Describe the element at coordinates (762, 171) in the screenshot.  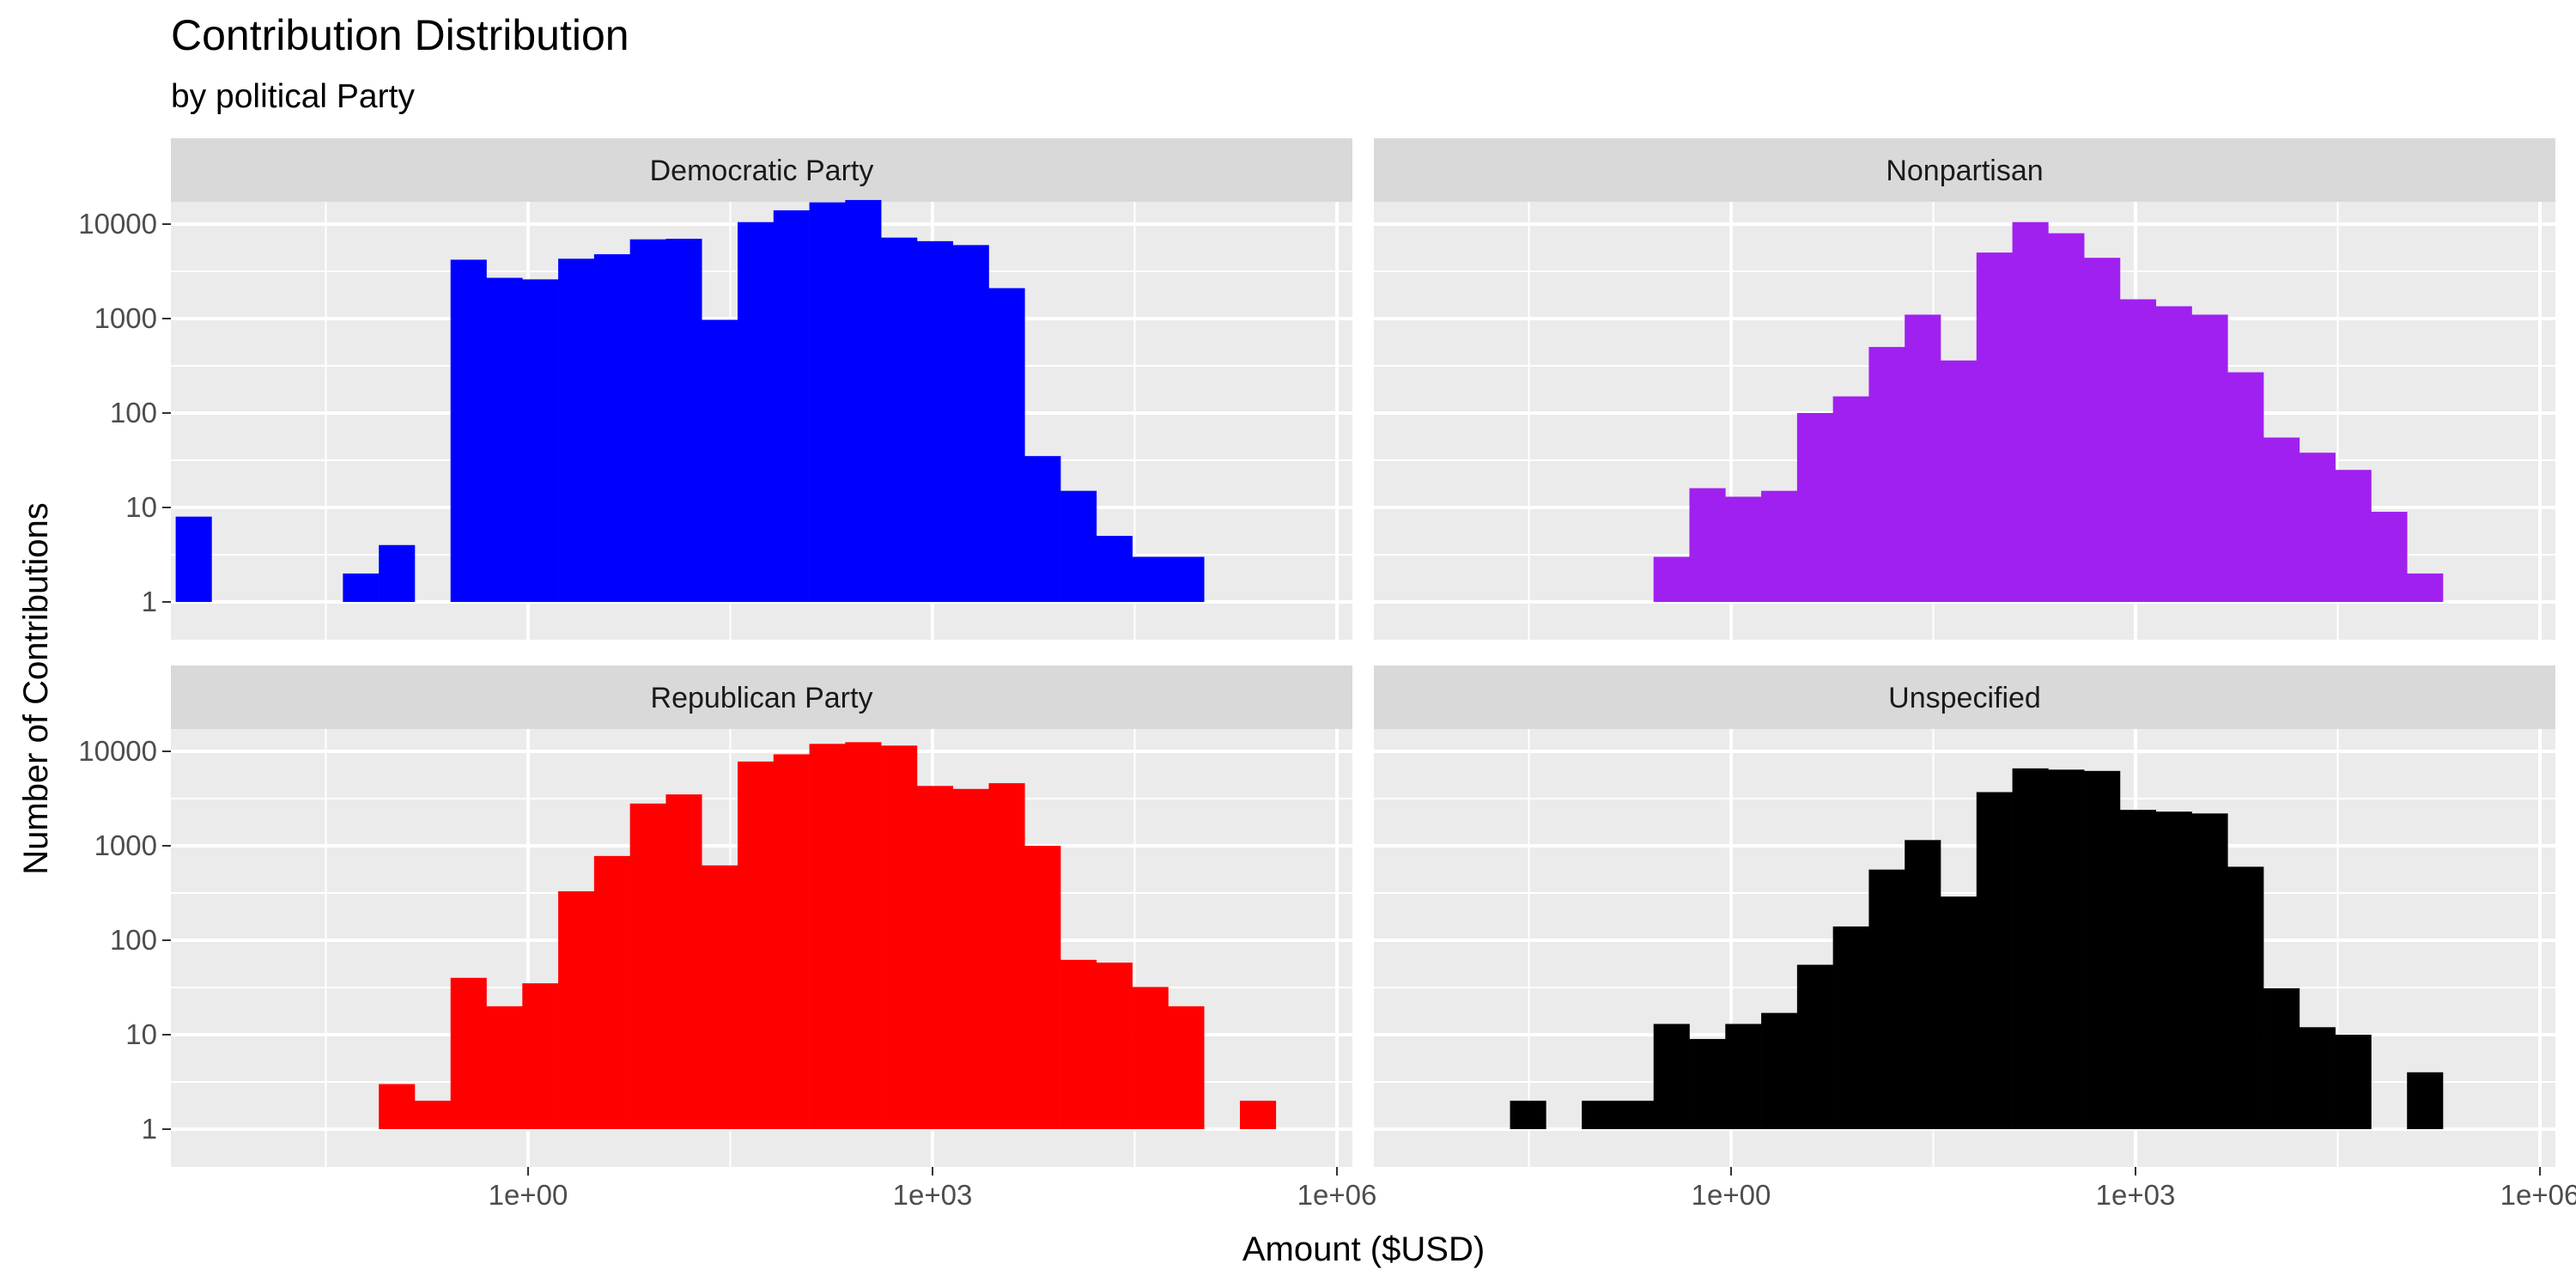
I see `facet-strip-label: Democratic Party` at that location.